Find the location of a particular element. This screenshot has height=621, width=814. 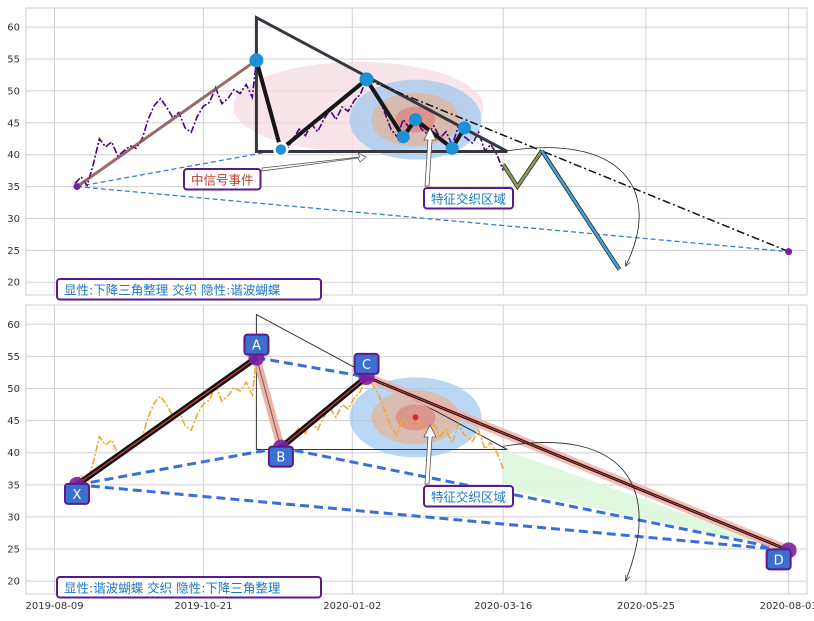

zone-center-dot is located at coordinates (415, 417).